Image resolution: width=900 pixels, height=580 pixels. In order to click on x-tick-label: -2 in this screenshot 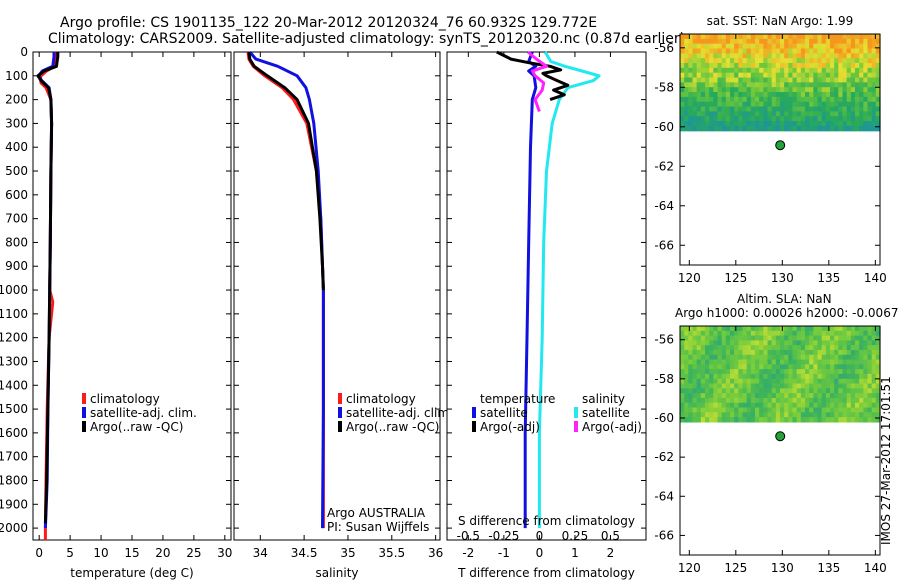, I will do `click(468, 553)`.